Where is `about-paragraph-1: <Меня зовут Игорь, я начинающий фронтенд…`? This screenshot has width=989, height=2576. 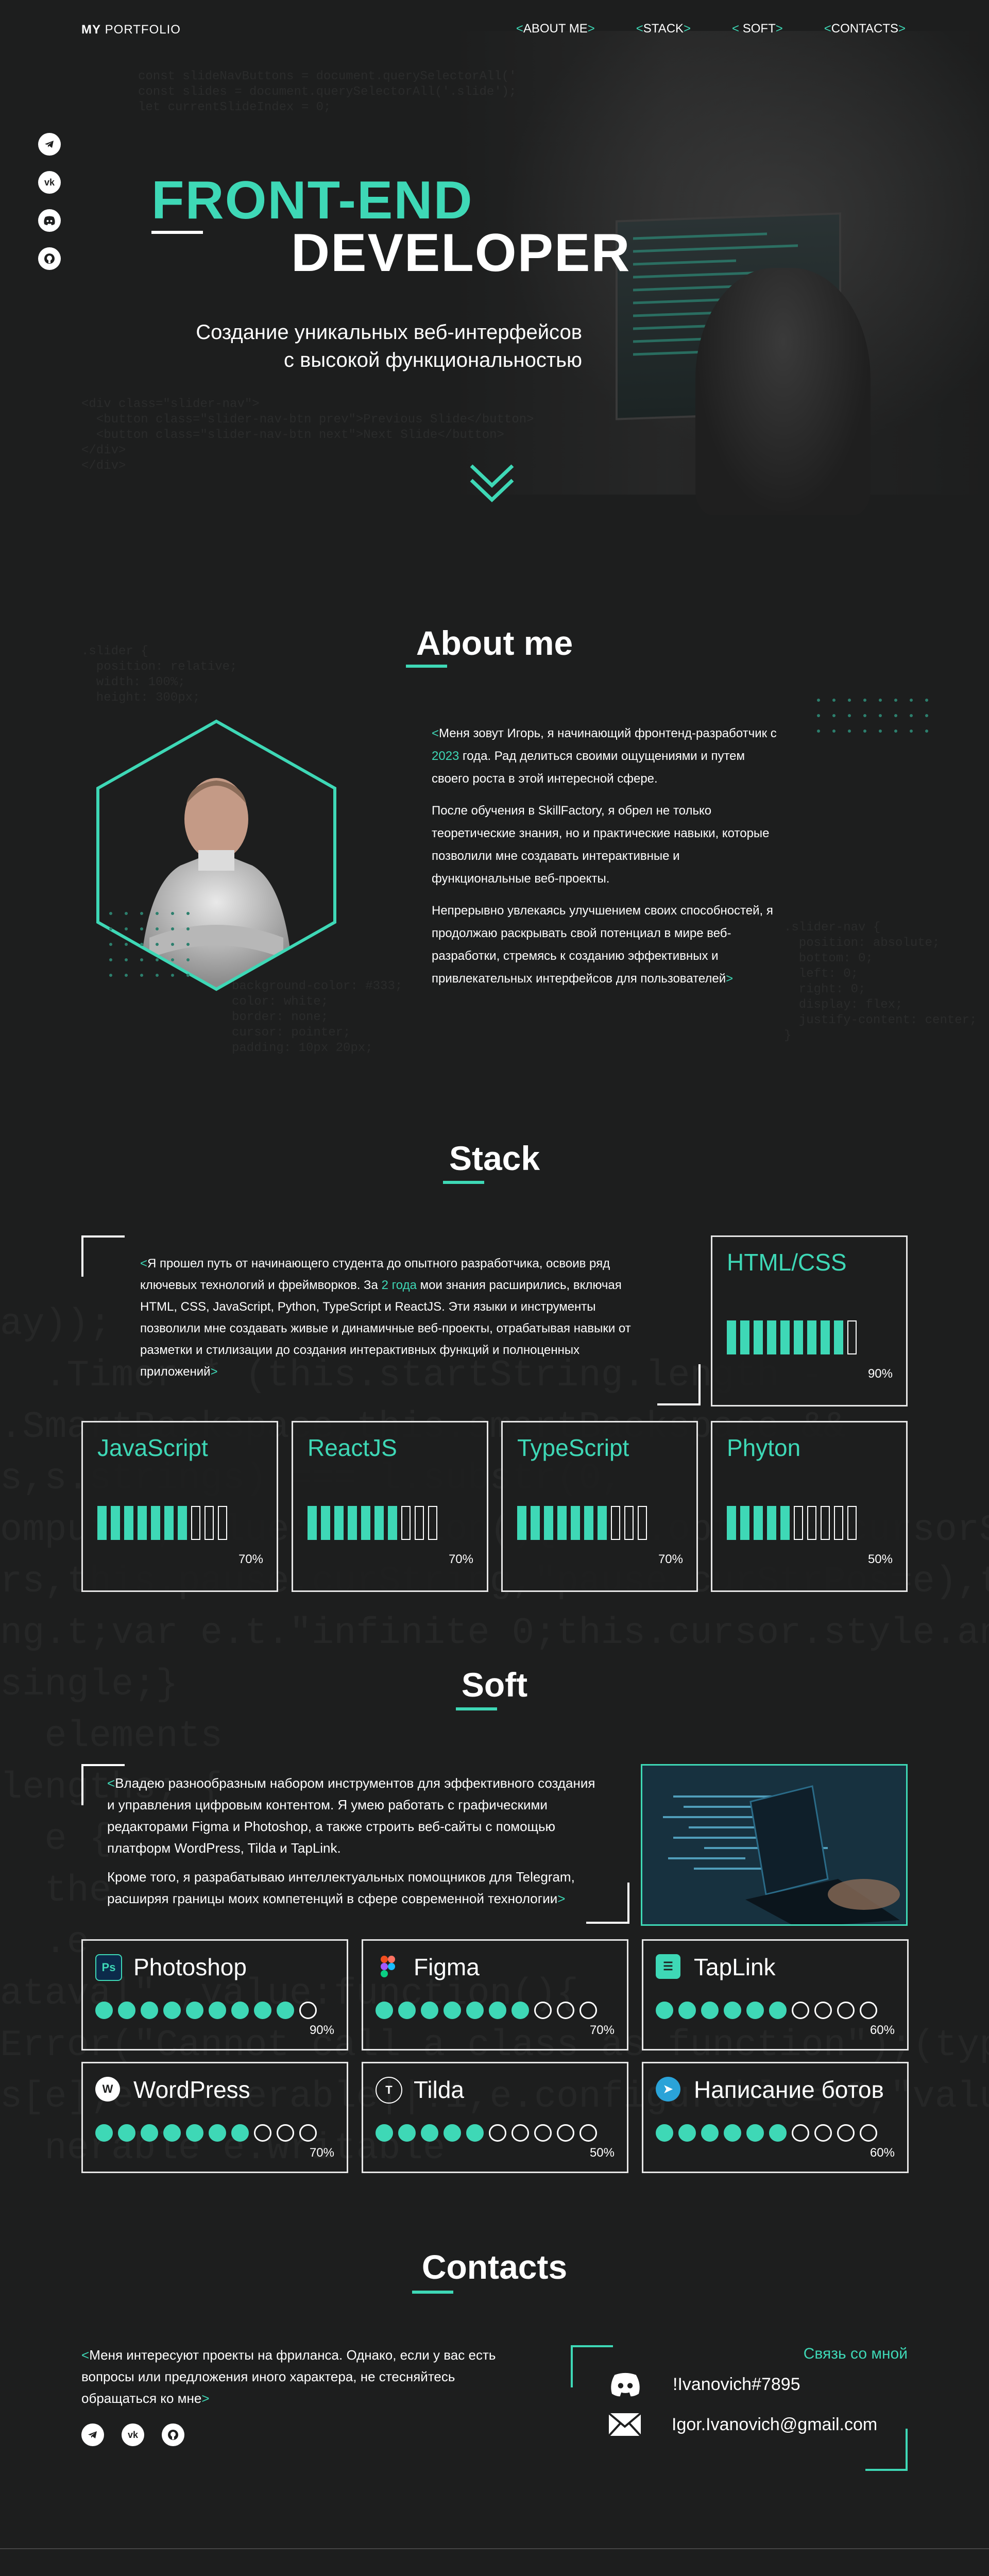 about-paragraph-1: <Меня зовут Игорь, я начинающий фронтенд… is located at coordinates (604, 756).